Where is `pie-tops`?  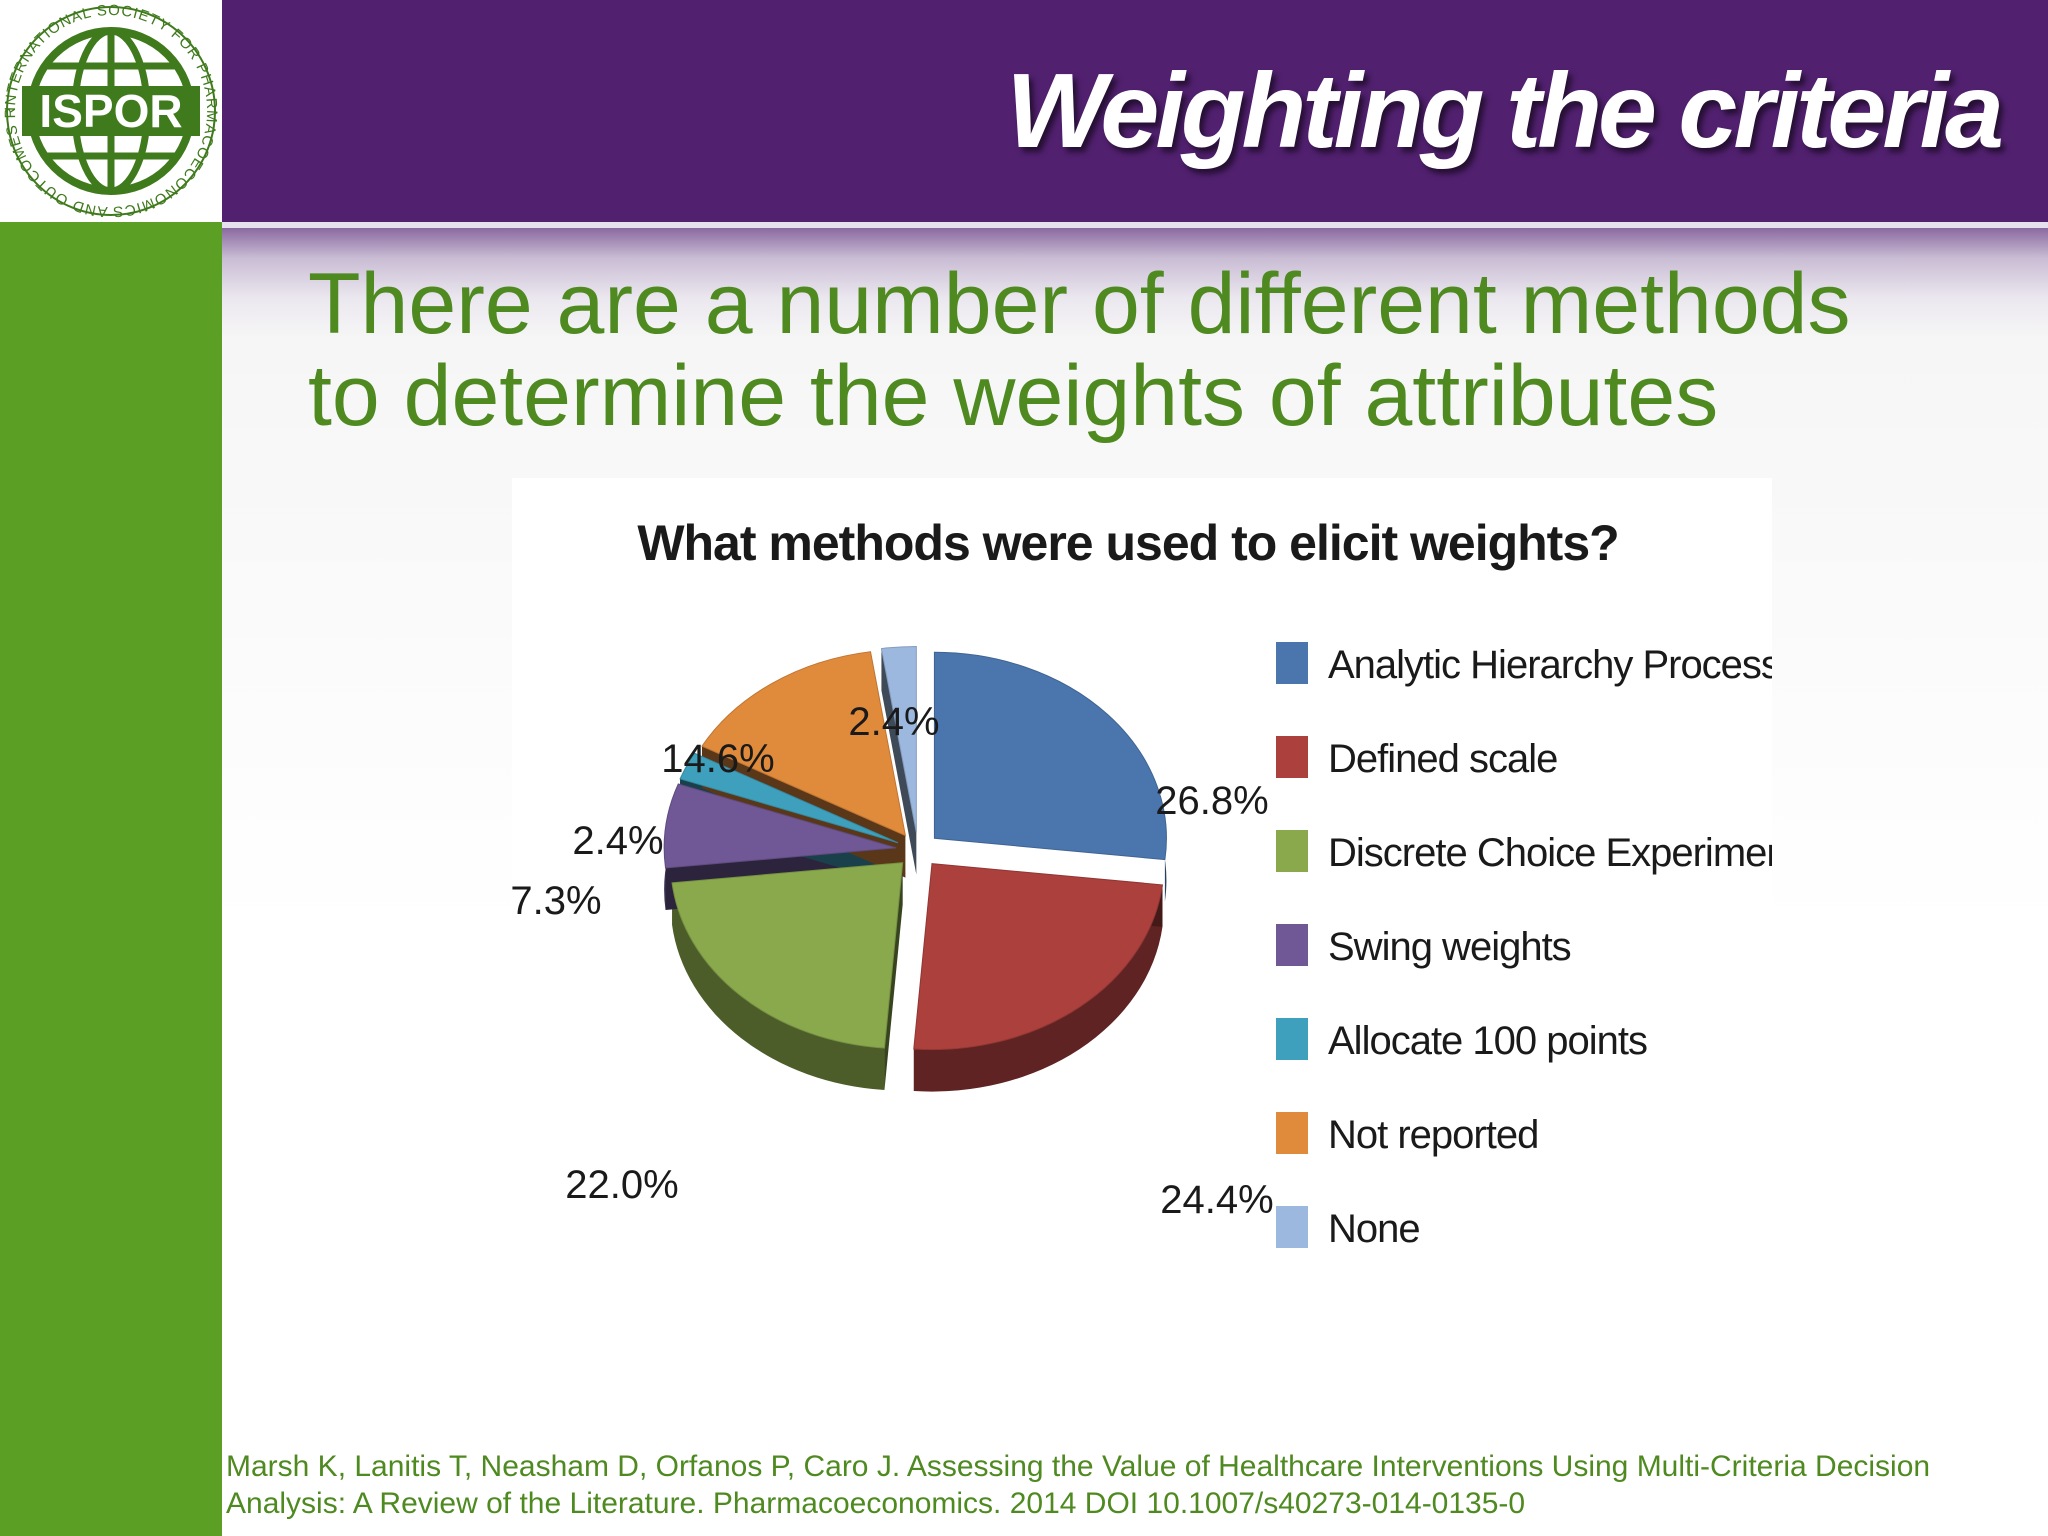 pie-tops is located at coordinates (915, 848).